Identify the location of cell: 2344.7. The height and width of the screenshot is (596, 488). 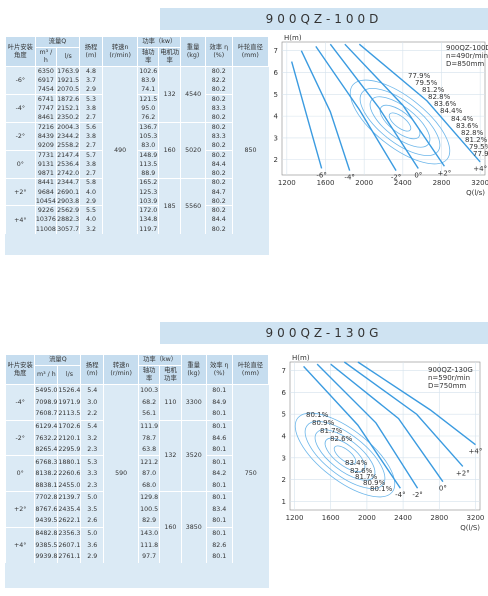
(68, 182).